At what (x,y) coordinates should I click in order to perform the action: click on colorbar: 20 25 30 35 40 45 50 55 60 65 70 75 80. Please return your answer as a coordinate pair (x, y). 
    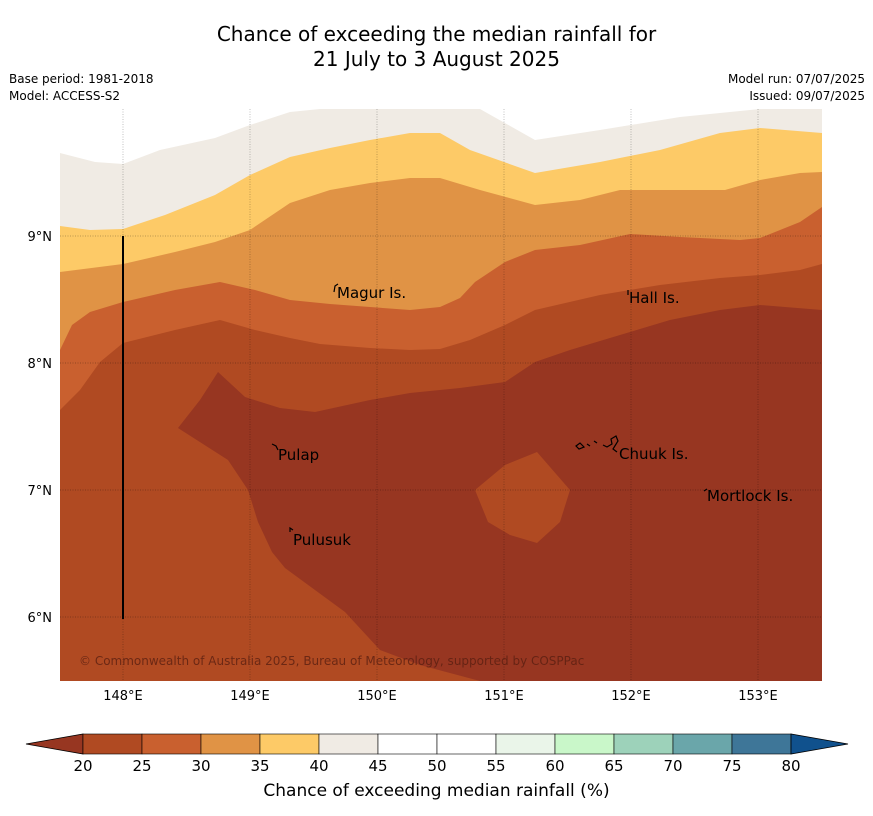
    Looking at the image, I should click on (437, 754).